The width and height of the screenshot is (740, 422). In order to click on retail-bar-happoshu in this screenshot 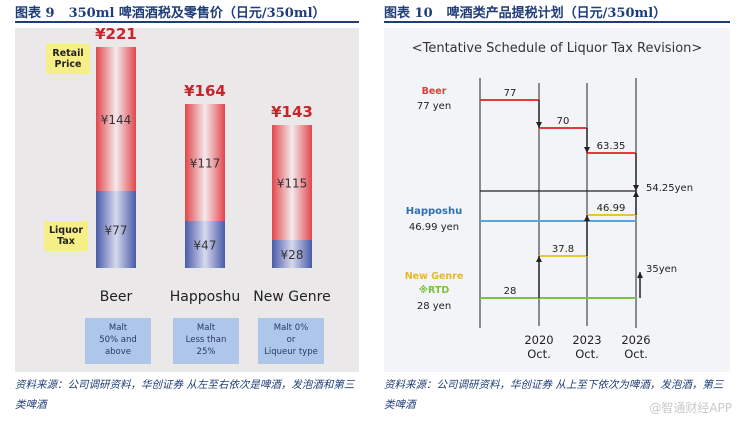, I will do `click(205, 162)`.